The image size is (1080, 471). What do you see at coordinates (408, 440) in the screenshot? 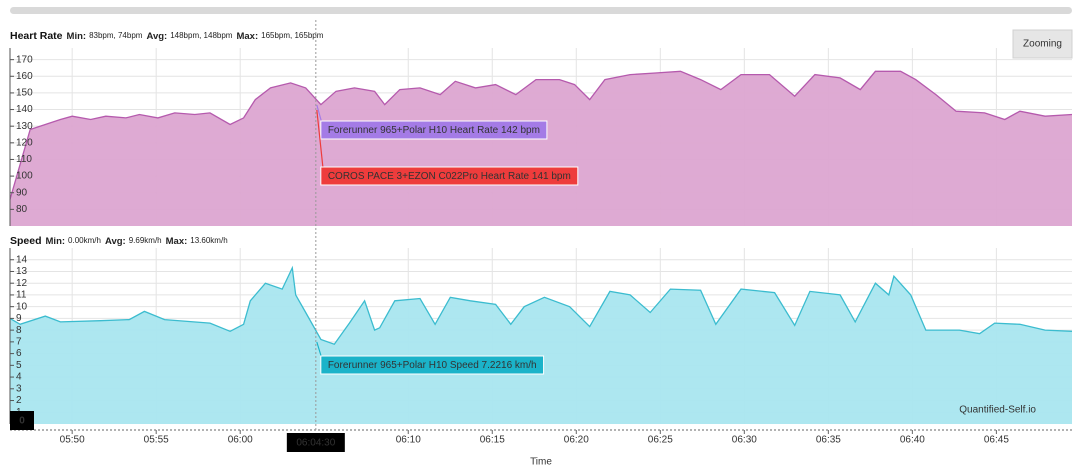
I see `x-tick-label: 06:10` at bounding box center [408, 440].